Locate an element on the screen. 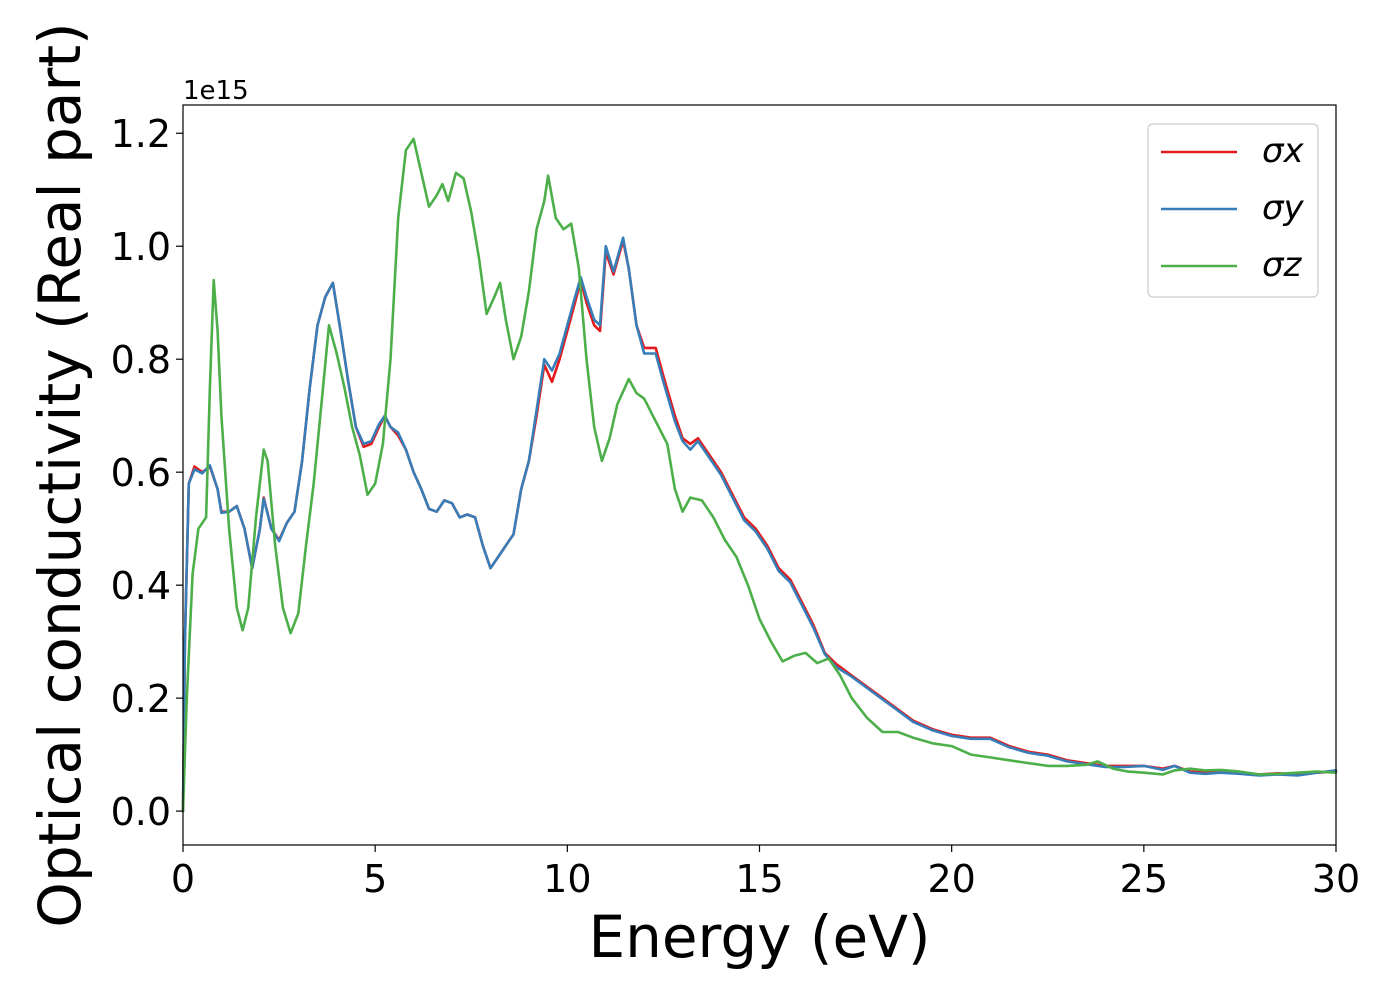  x-tick-label: 5 is located at coordinates (375, 879).